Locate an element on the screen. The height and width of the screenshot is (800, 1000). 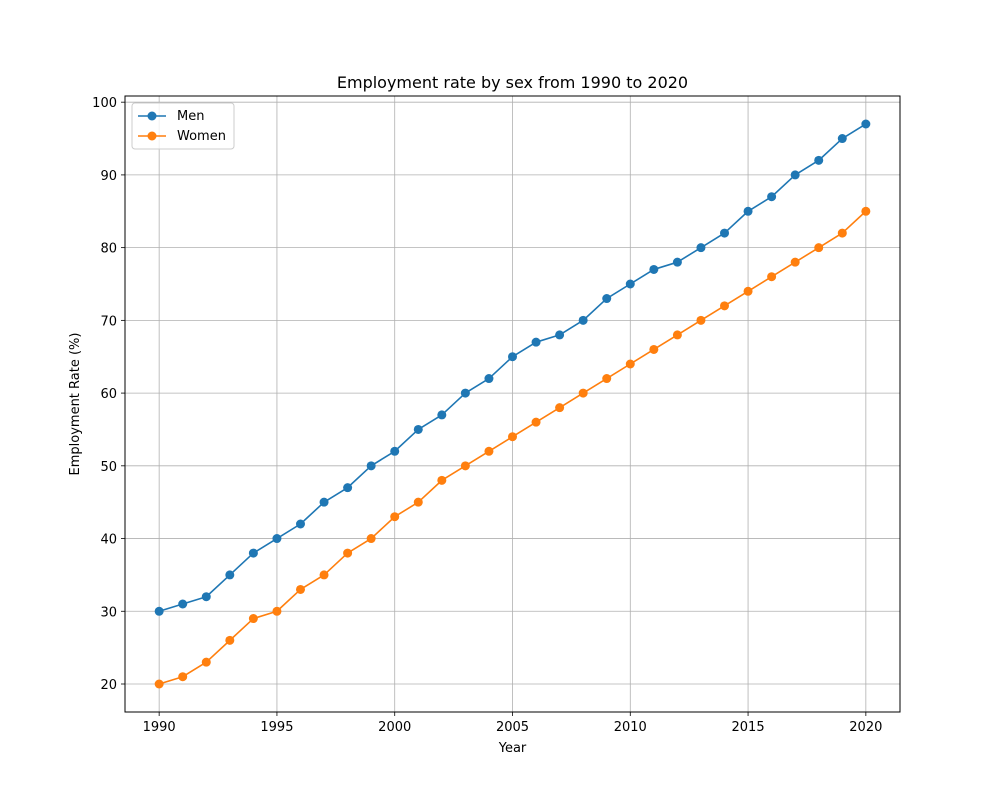
x-tick-label: 1995 is located at coordinates (276, 727).